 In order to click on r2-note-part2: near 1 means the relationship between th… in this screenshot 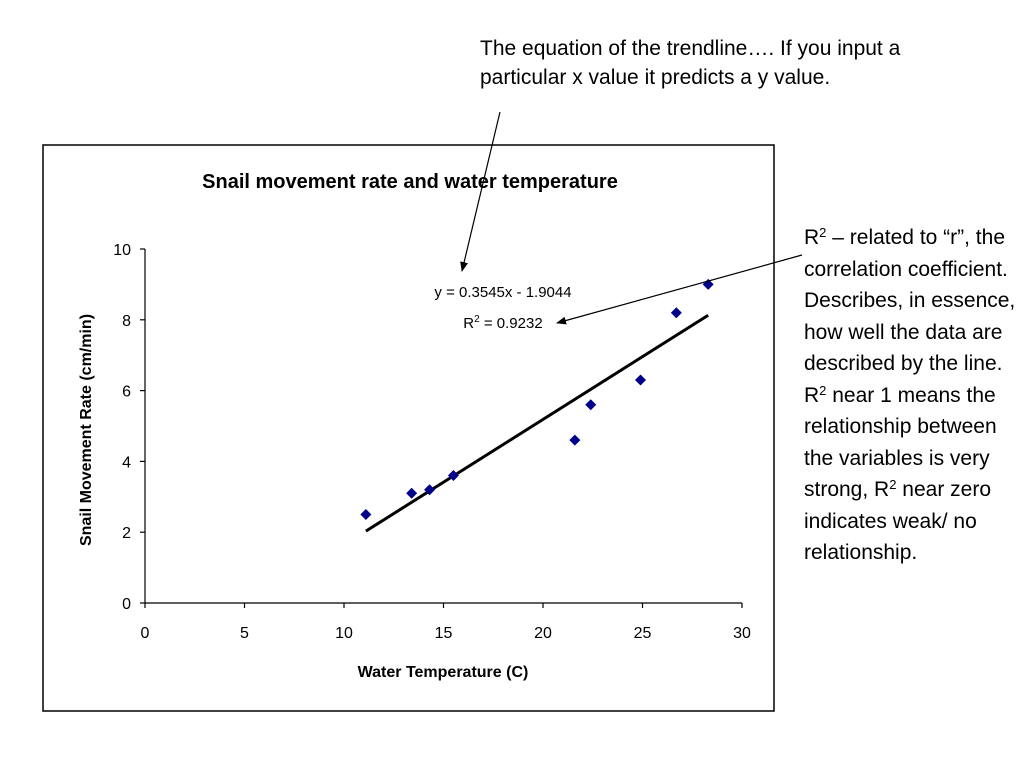, I will do `click(900, 442)`.